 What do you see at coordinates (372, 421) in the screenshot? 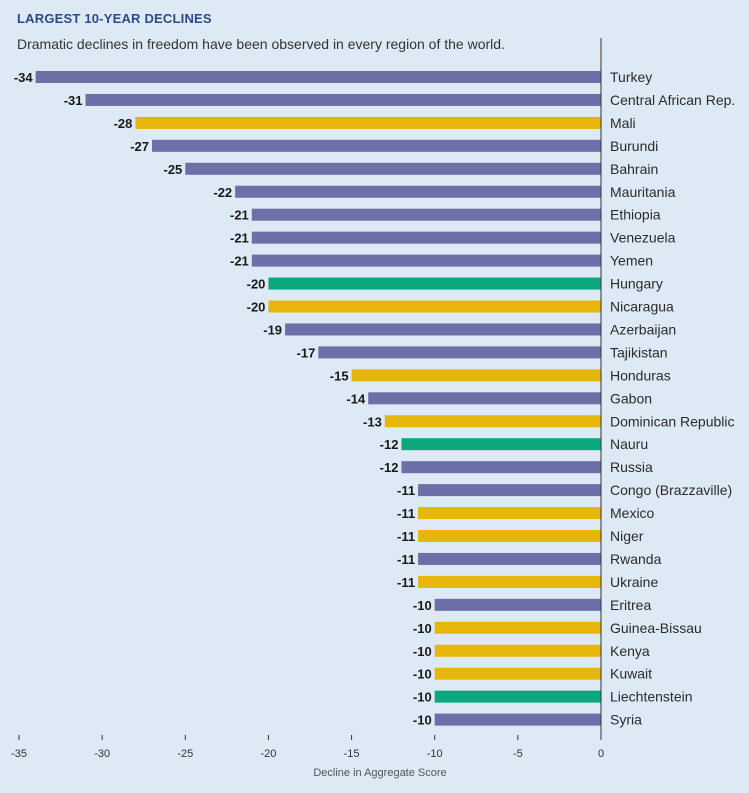
I see `data-label: -13` at bounding box center [372, 421].